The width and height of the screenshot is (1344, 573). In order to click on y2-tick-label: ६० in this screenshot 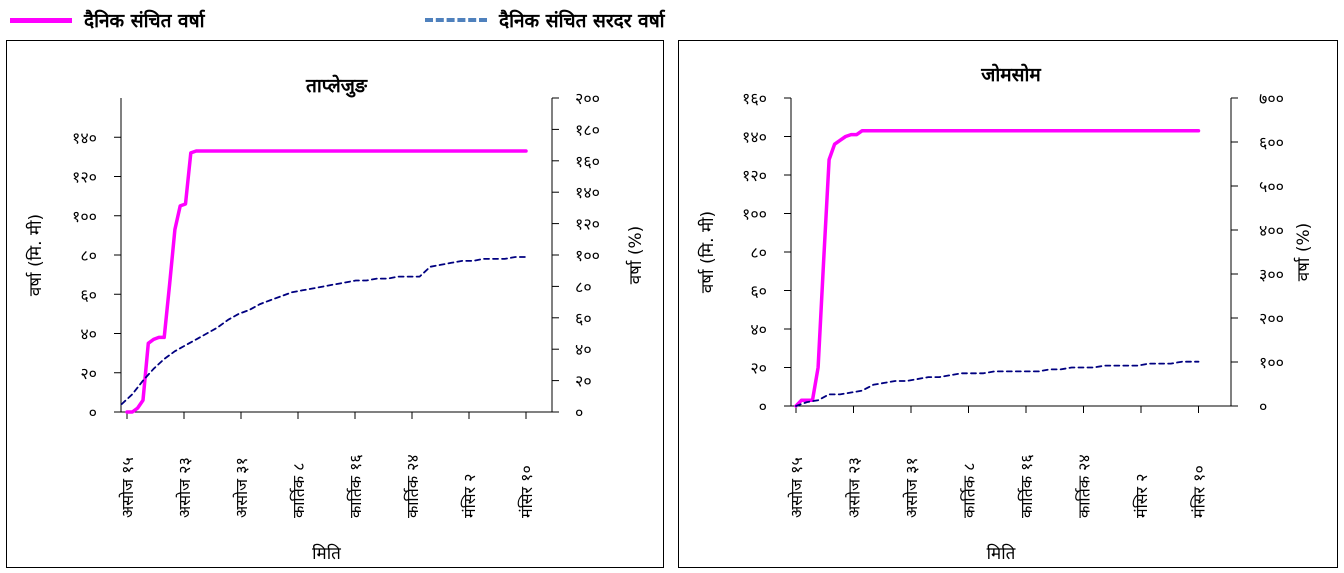, I will do `click(583, 318)`.